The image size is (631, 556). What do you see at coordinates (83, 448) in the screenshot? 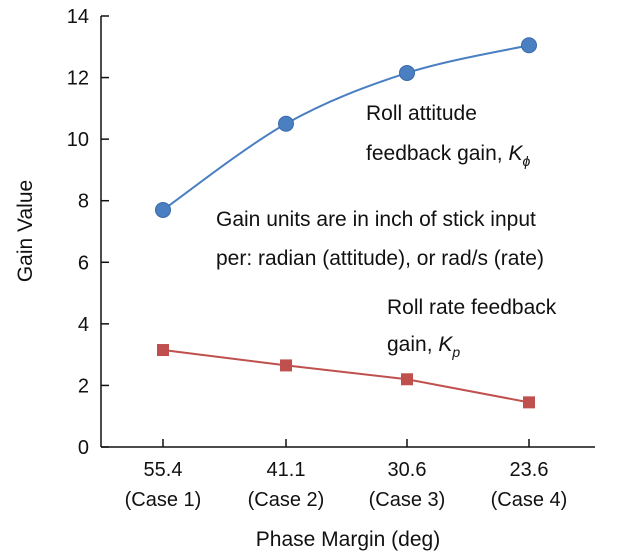
I see `y-tick-label: 0` at bounding box center [83, 448].